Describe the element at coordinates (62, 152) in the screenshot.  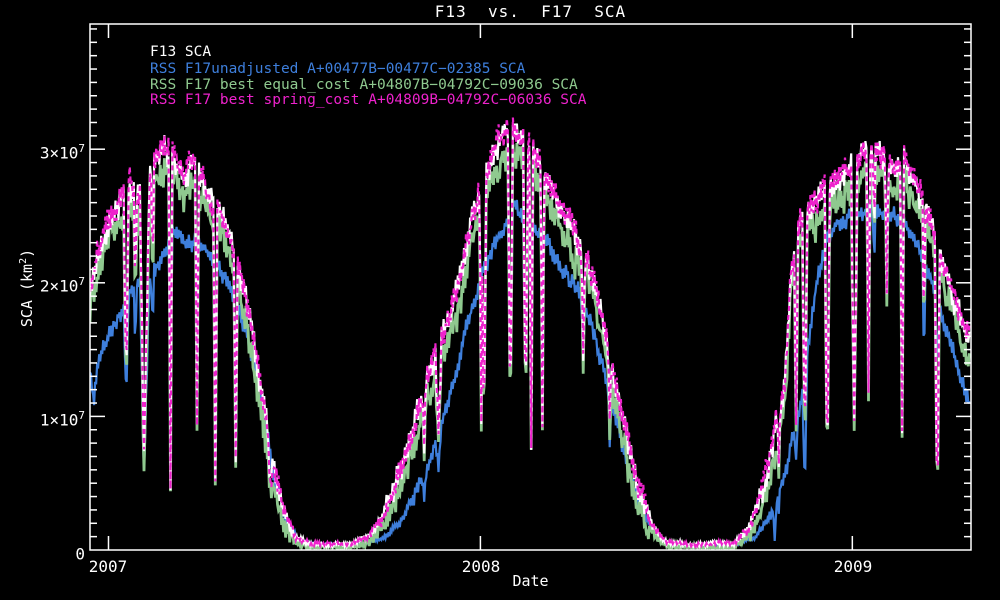
I see `y-tick-label-3e7: 3×10⁷` at that location.